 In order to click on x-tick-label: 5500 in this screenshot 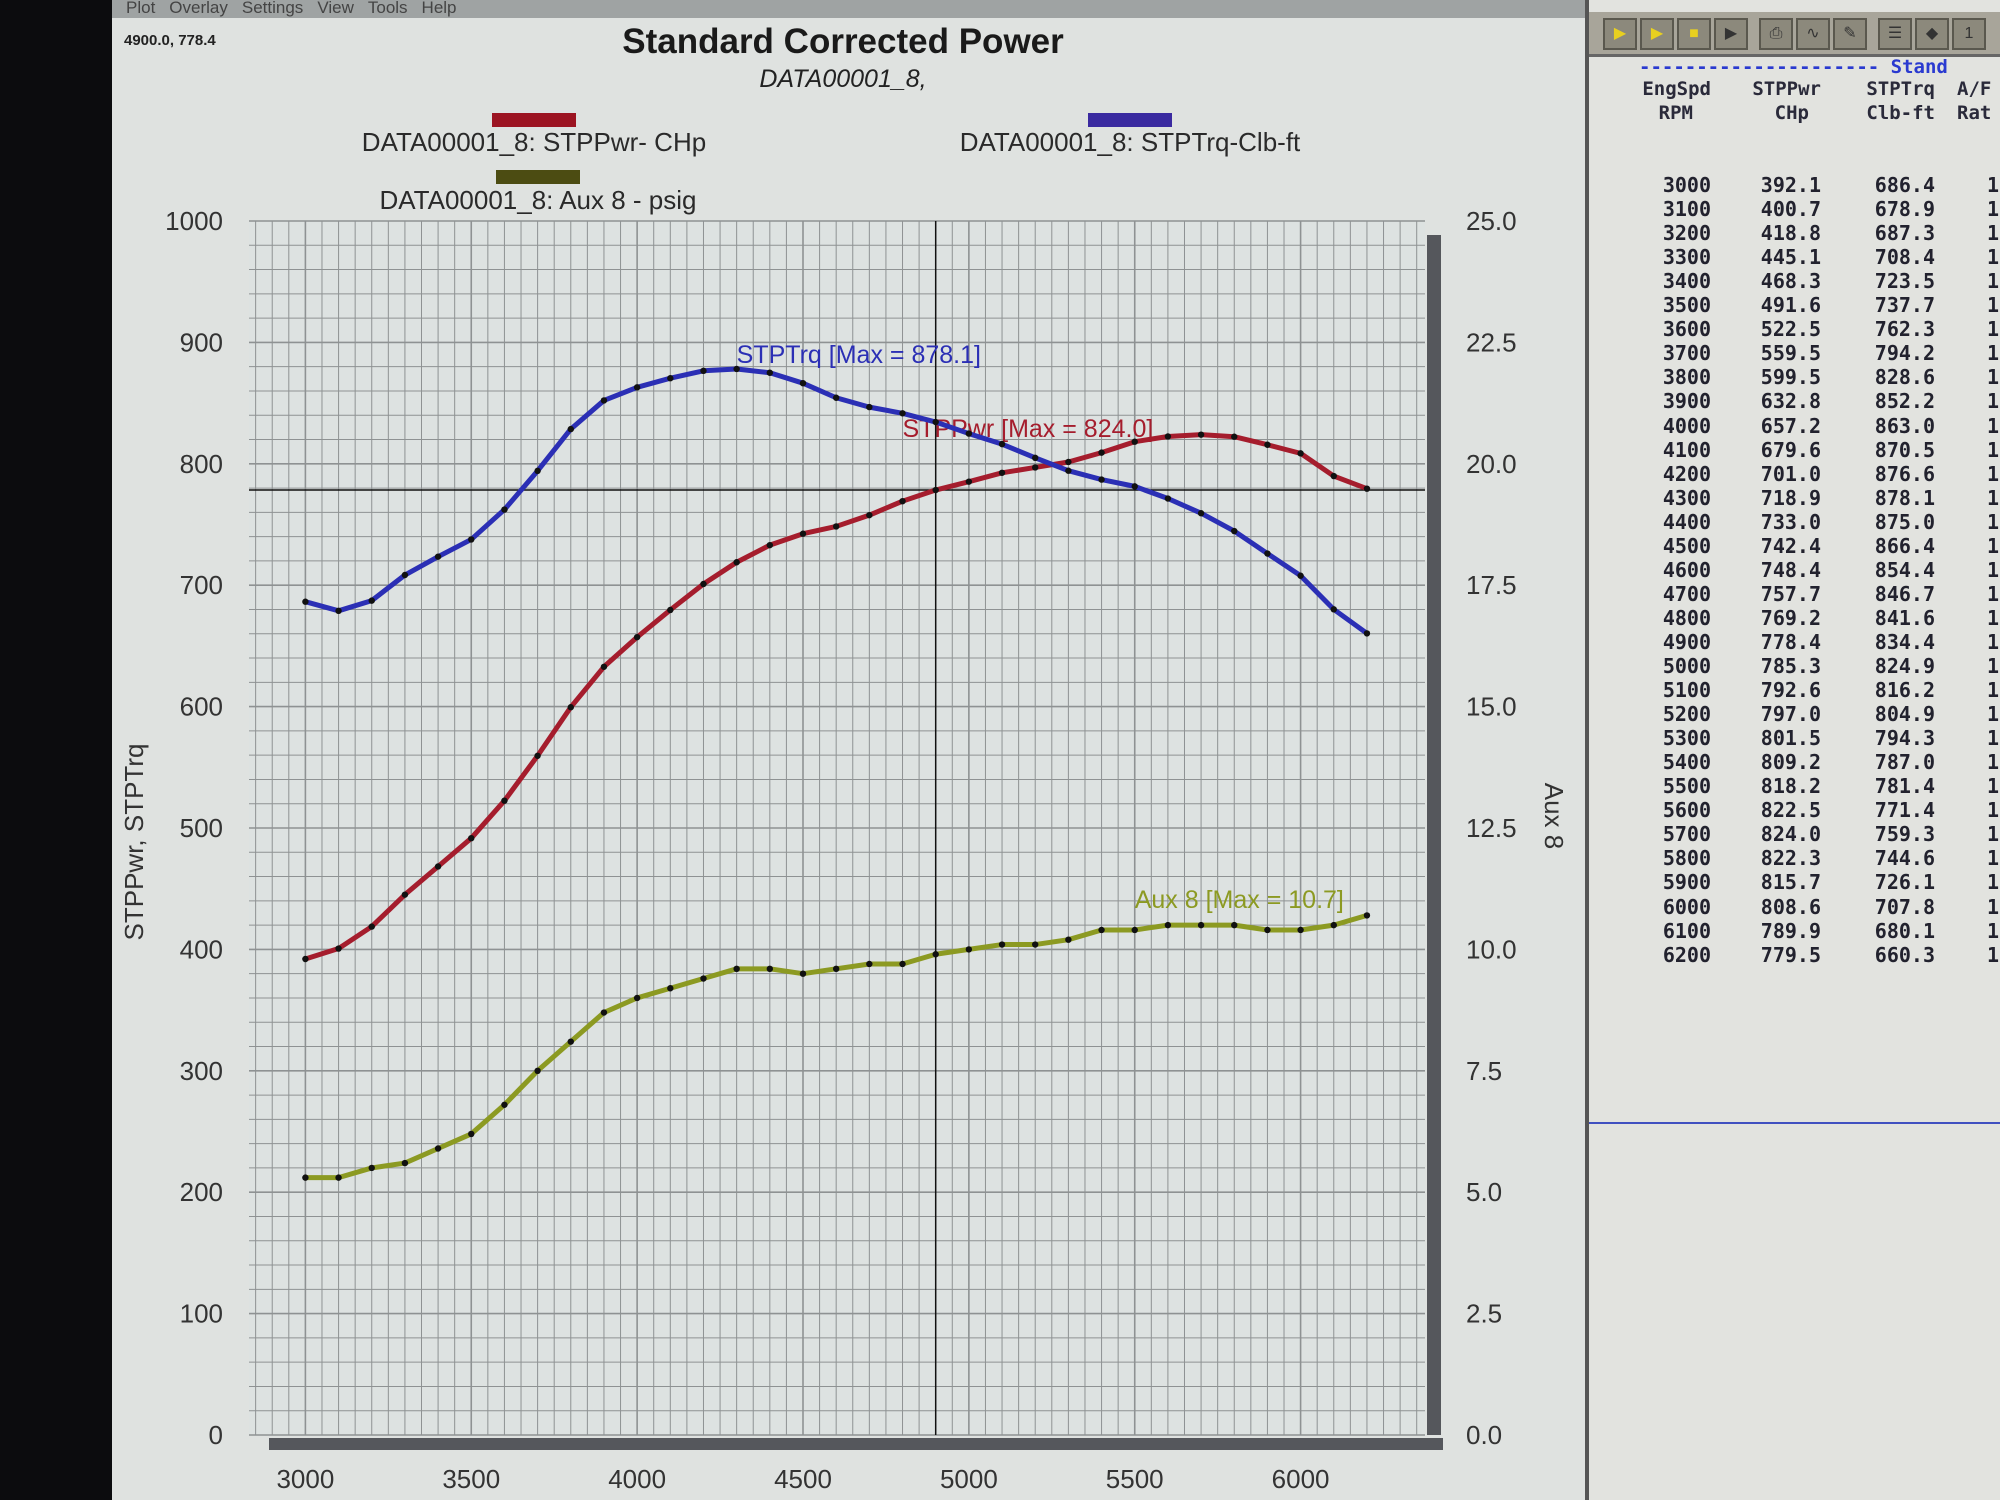, I will do `click(1135, 1479)`.